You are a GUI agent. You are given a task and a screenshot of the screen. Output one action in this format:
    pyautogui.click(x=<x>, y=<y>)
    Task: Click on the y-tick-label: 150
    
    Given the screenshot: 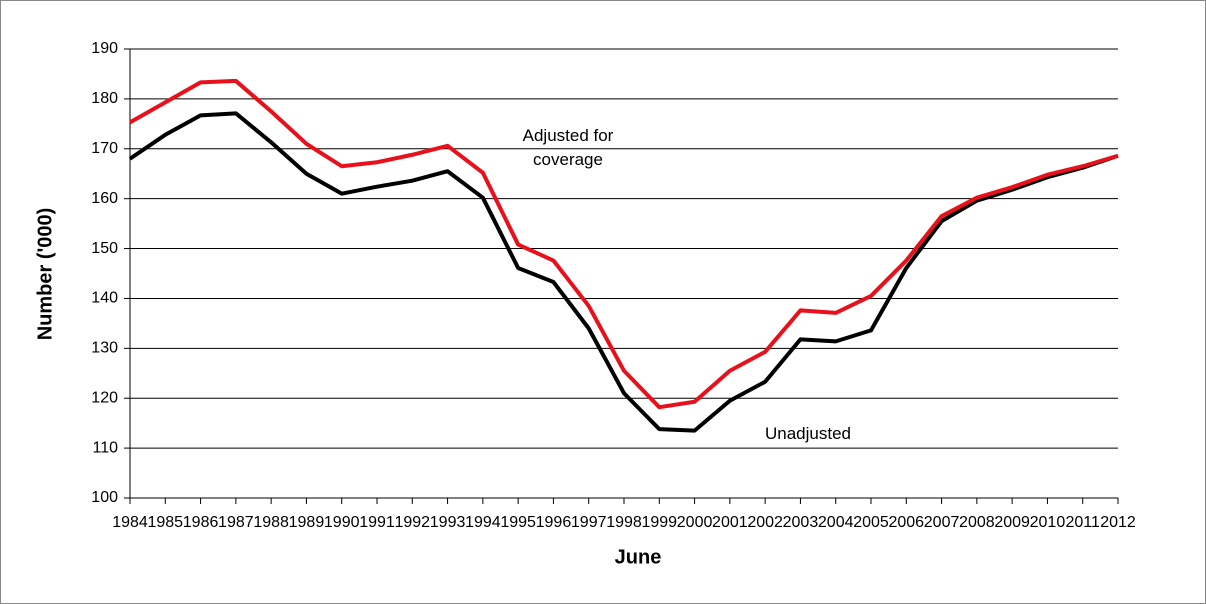 What is the action you would take?
    pyautogui.click(x=104, y=248)
    